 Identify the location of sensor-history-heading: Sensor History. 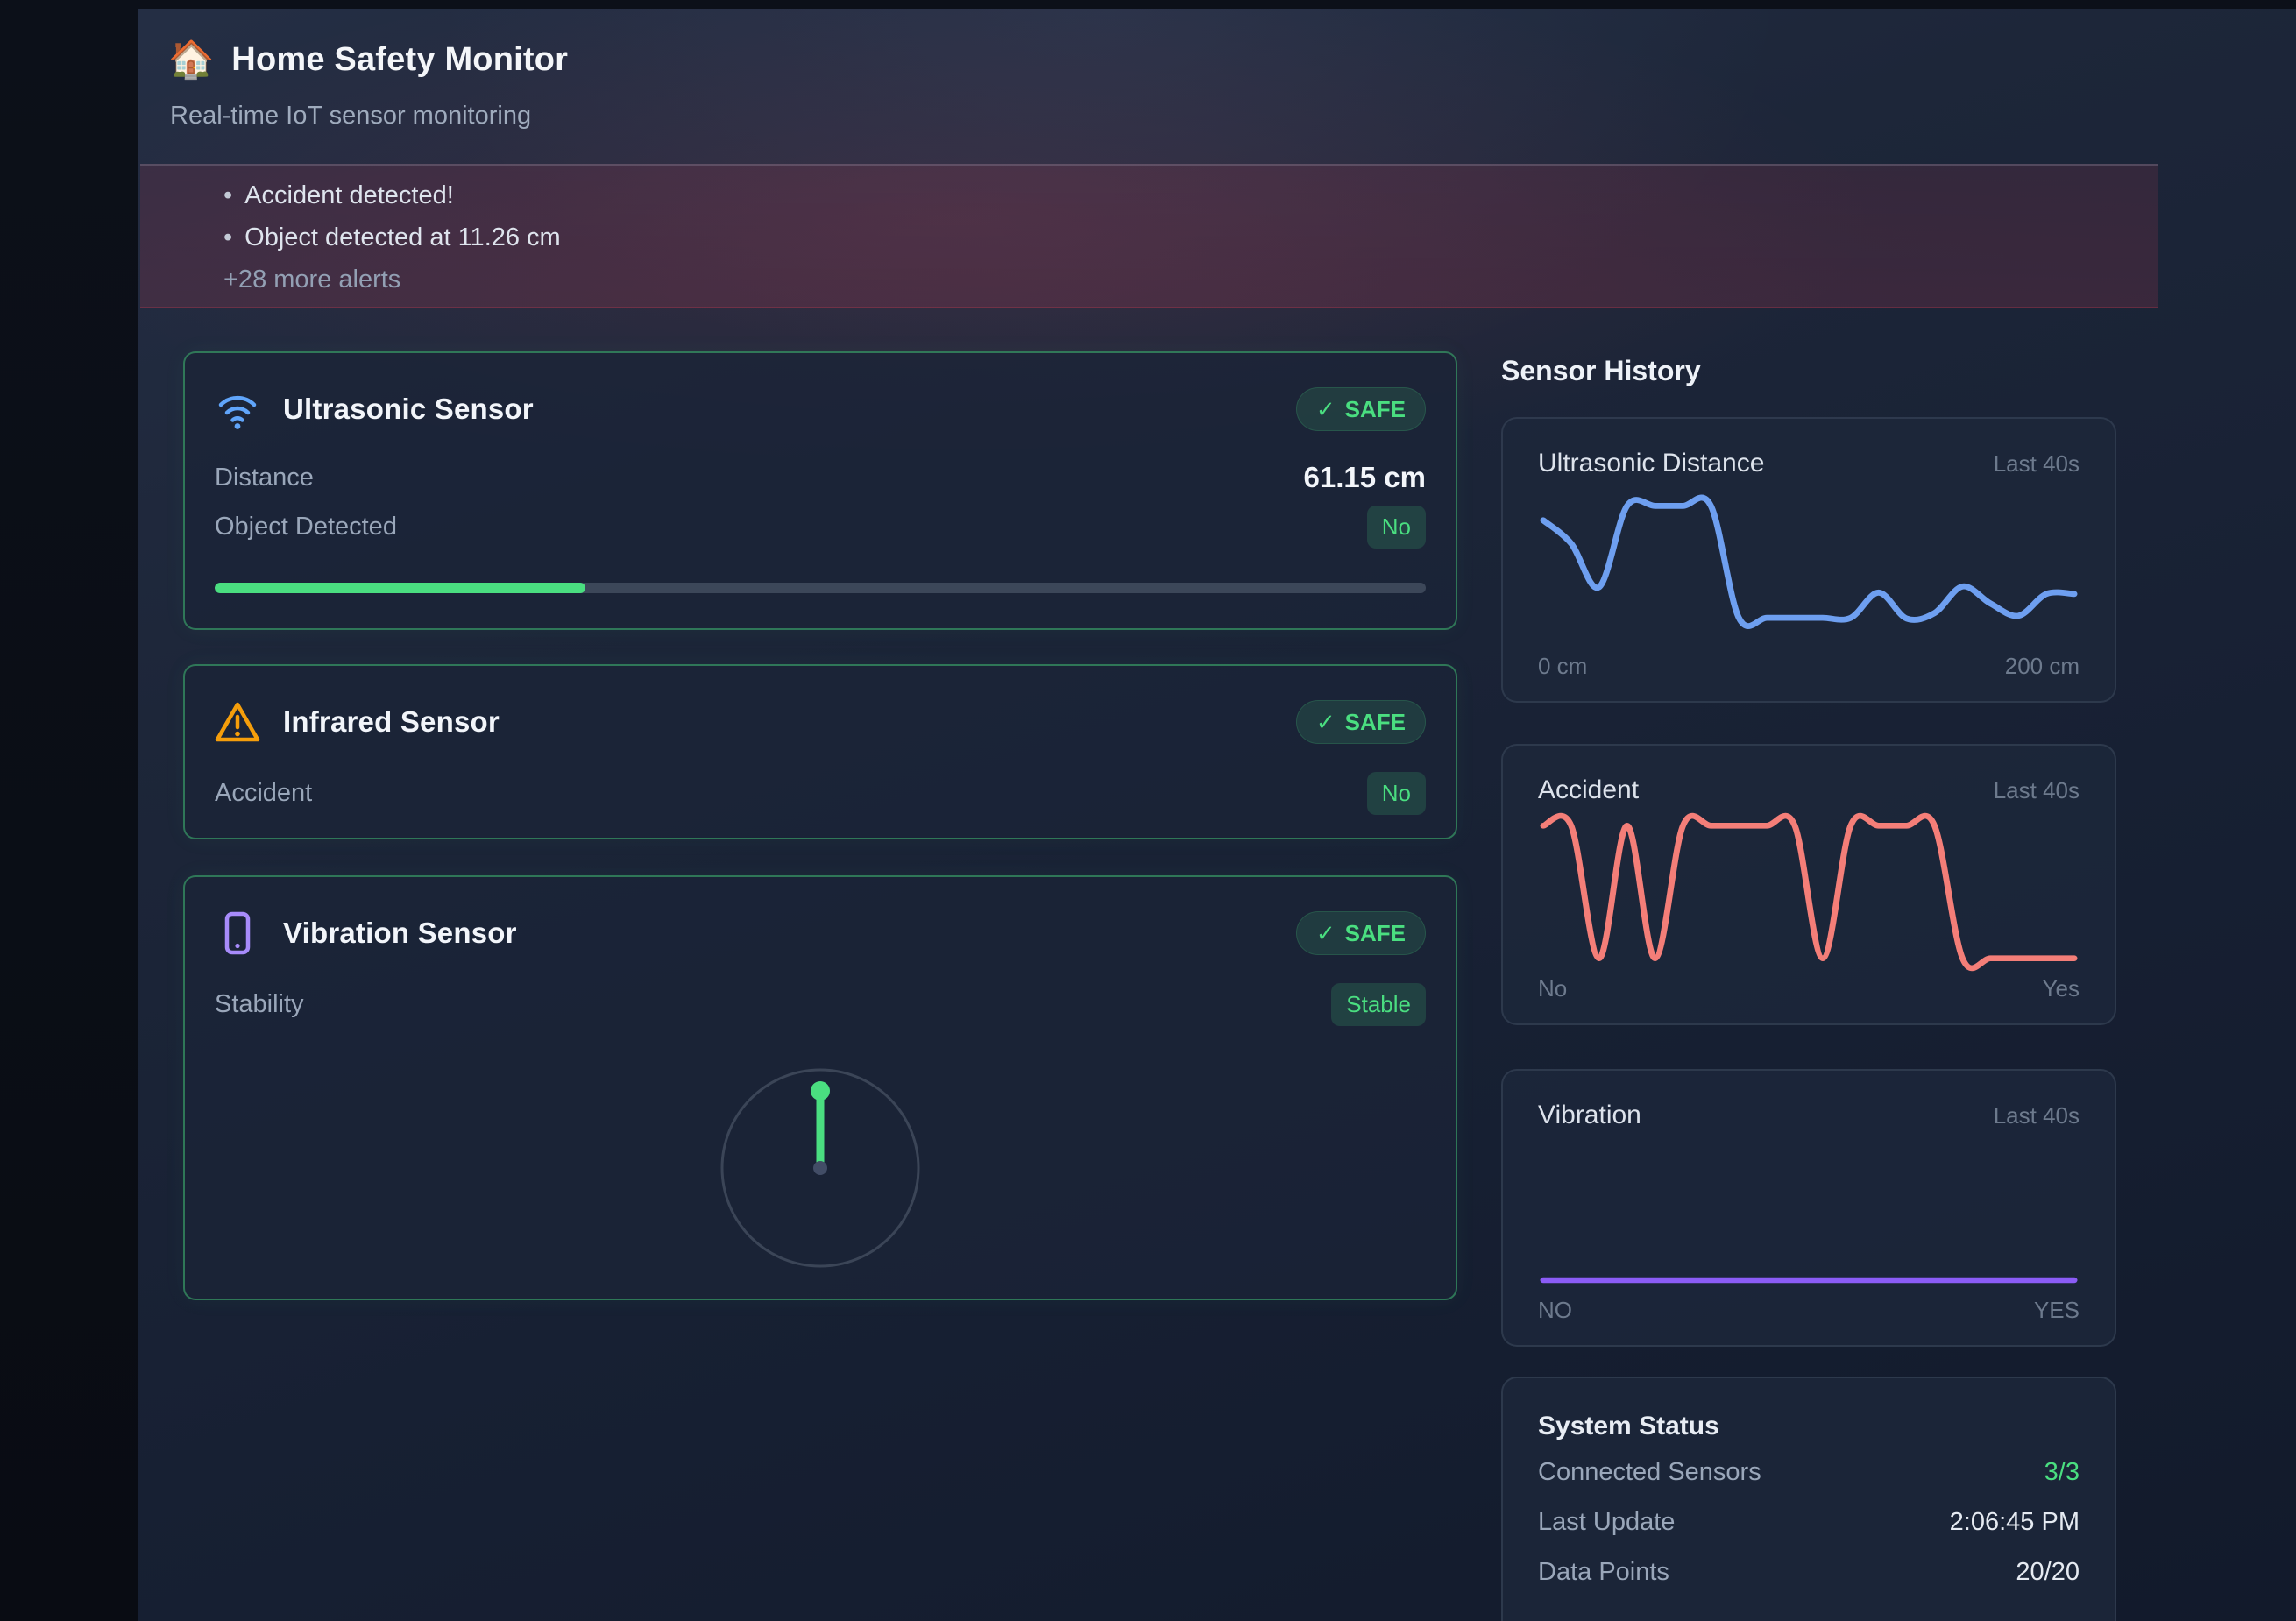
(1601, 371).